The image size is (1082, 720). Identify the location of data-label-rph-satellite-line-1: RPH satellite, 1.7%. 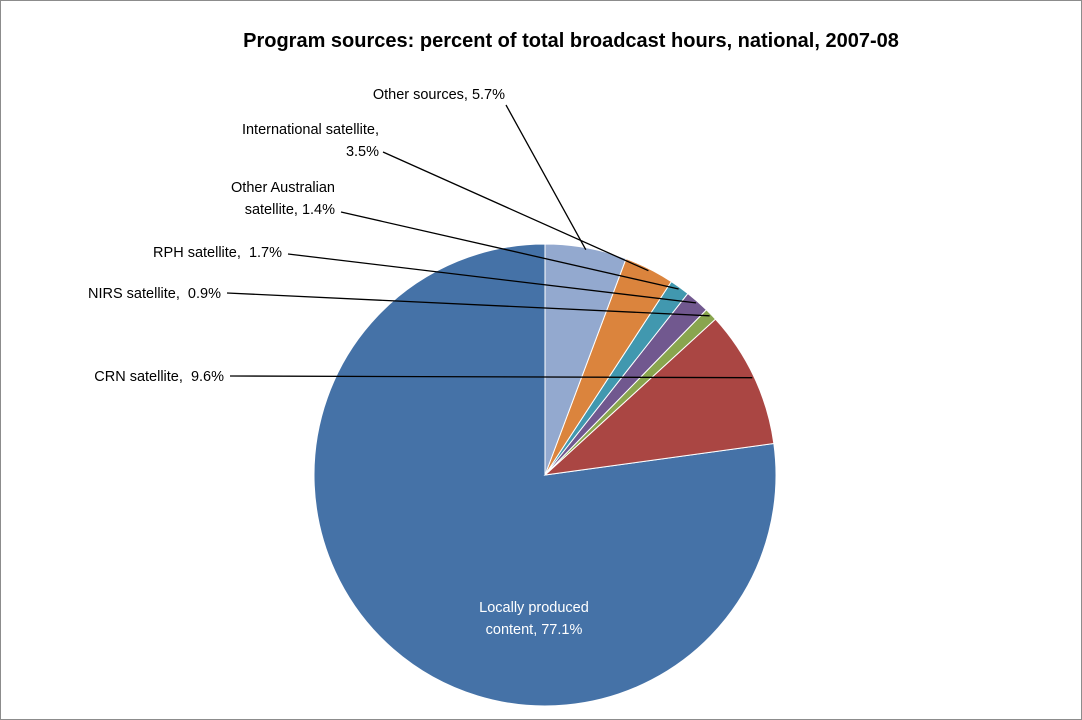
(217, 253).